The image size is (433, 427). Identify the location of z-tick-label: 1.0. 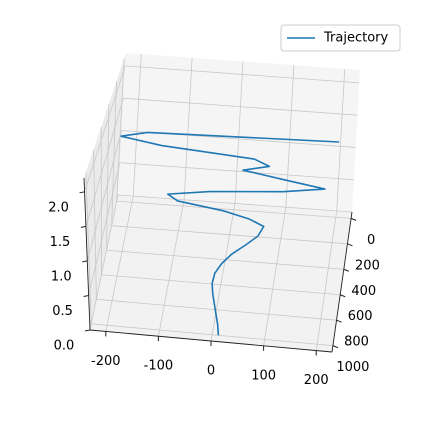
(61, 276).